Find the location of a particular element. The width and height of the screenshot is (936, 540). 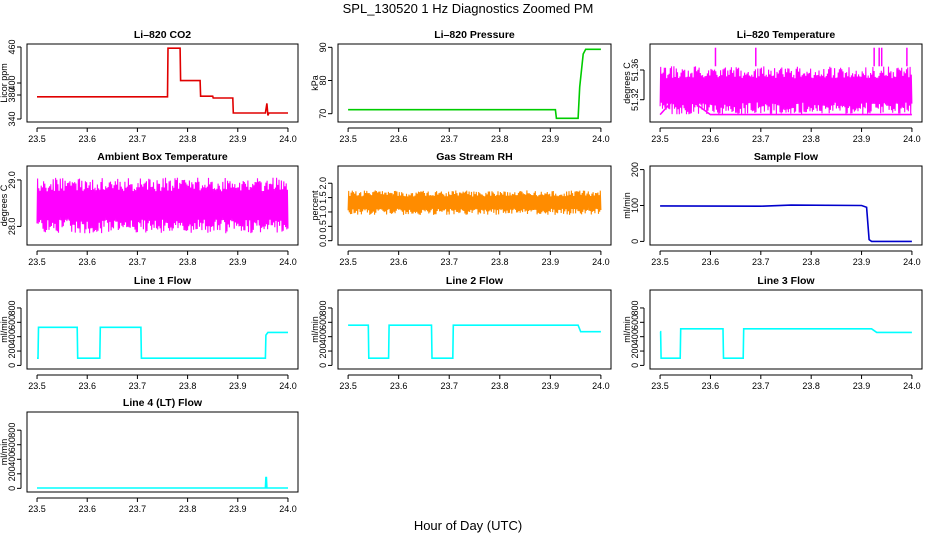

panel-title: Line 1 Flow is located at coordinates (163, 281).